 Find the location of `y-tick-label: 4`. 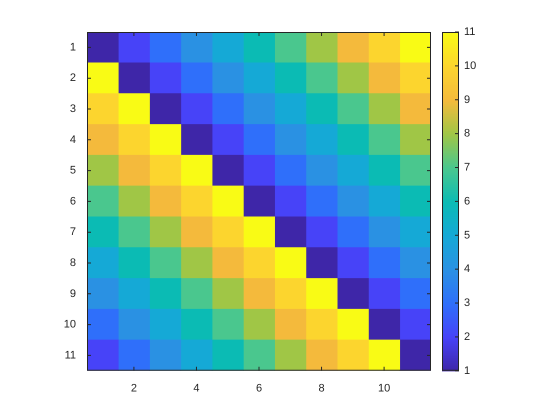

y-tick-label: 4 is located at coordinates (73, 140).